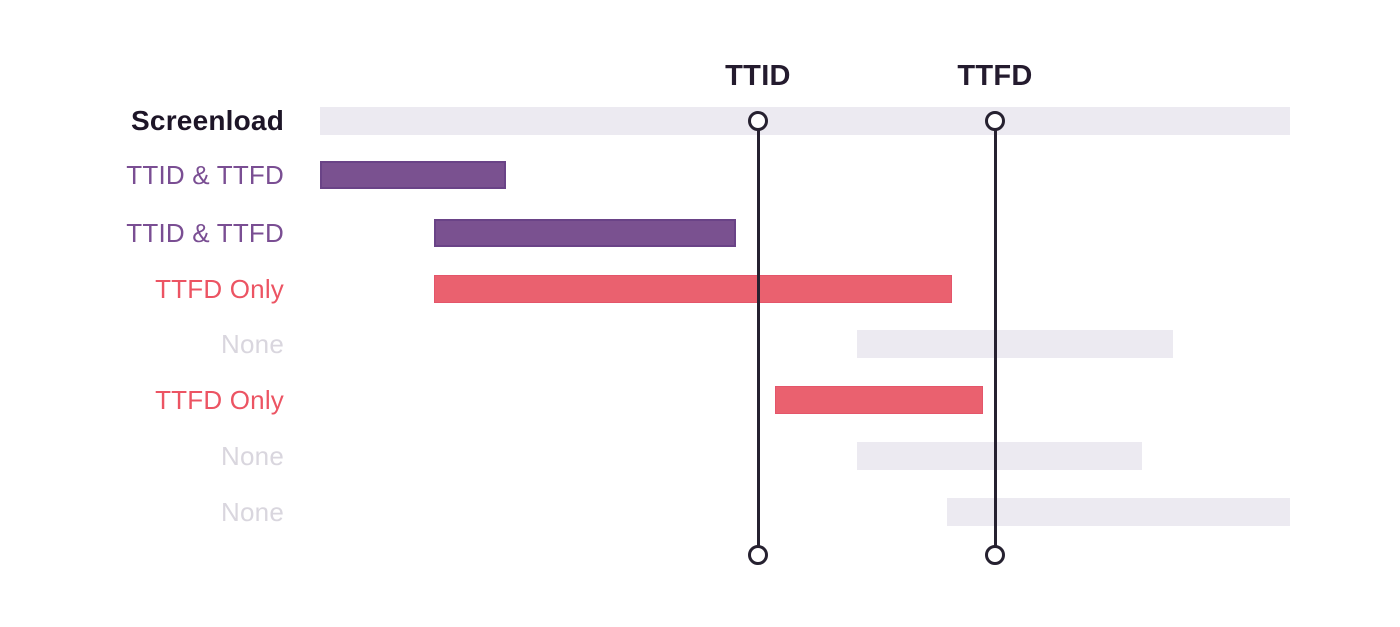 The image size is (1400, 627). I want to click on row-label-ttfd-only-2: TTFD Only, so click(219, 400).